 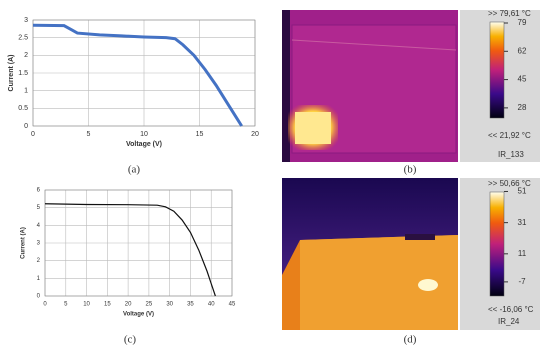 What do you see at coordinates (522, 281) in the screenshot?
I see `colorbar-tick-label: -7` at bounding box center [522, 281].